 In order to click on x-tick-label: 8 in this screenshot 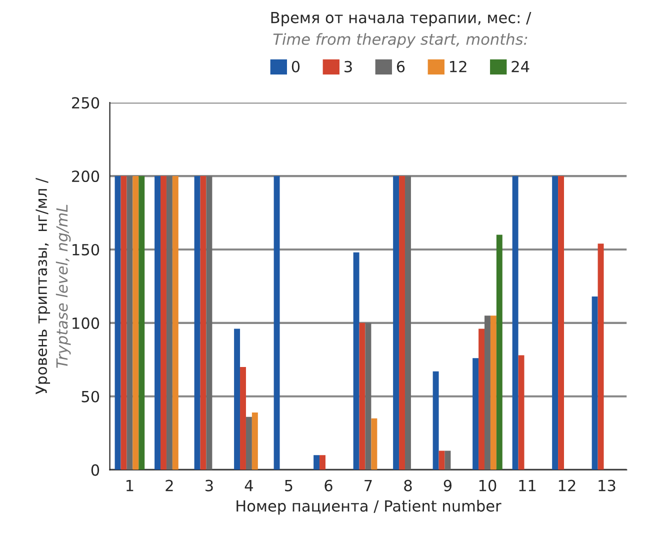, I will do `click(408, 486)`.